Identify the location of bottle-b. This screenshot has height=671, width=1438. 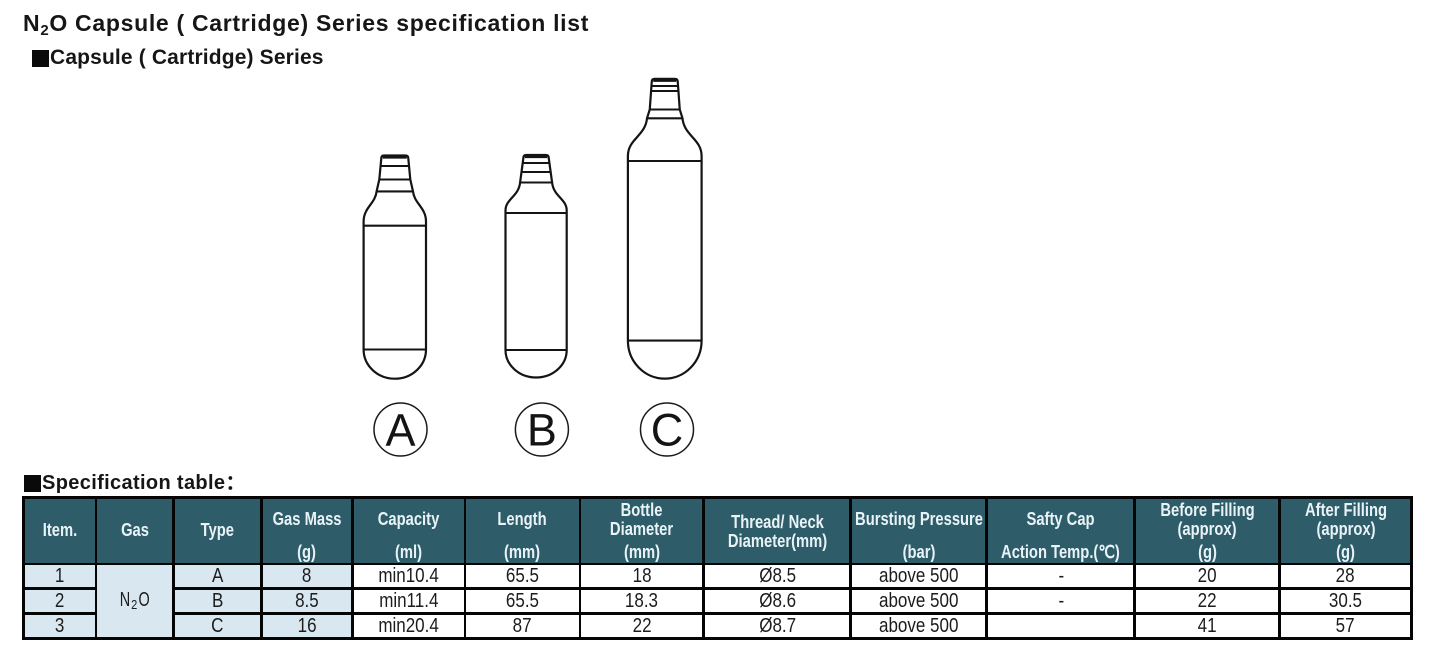
(536, 266).